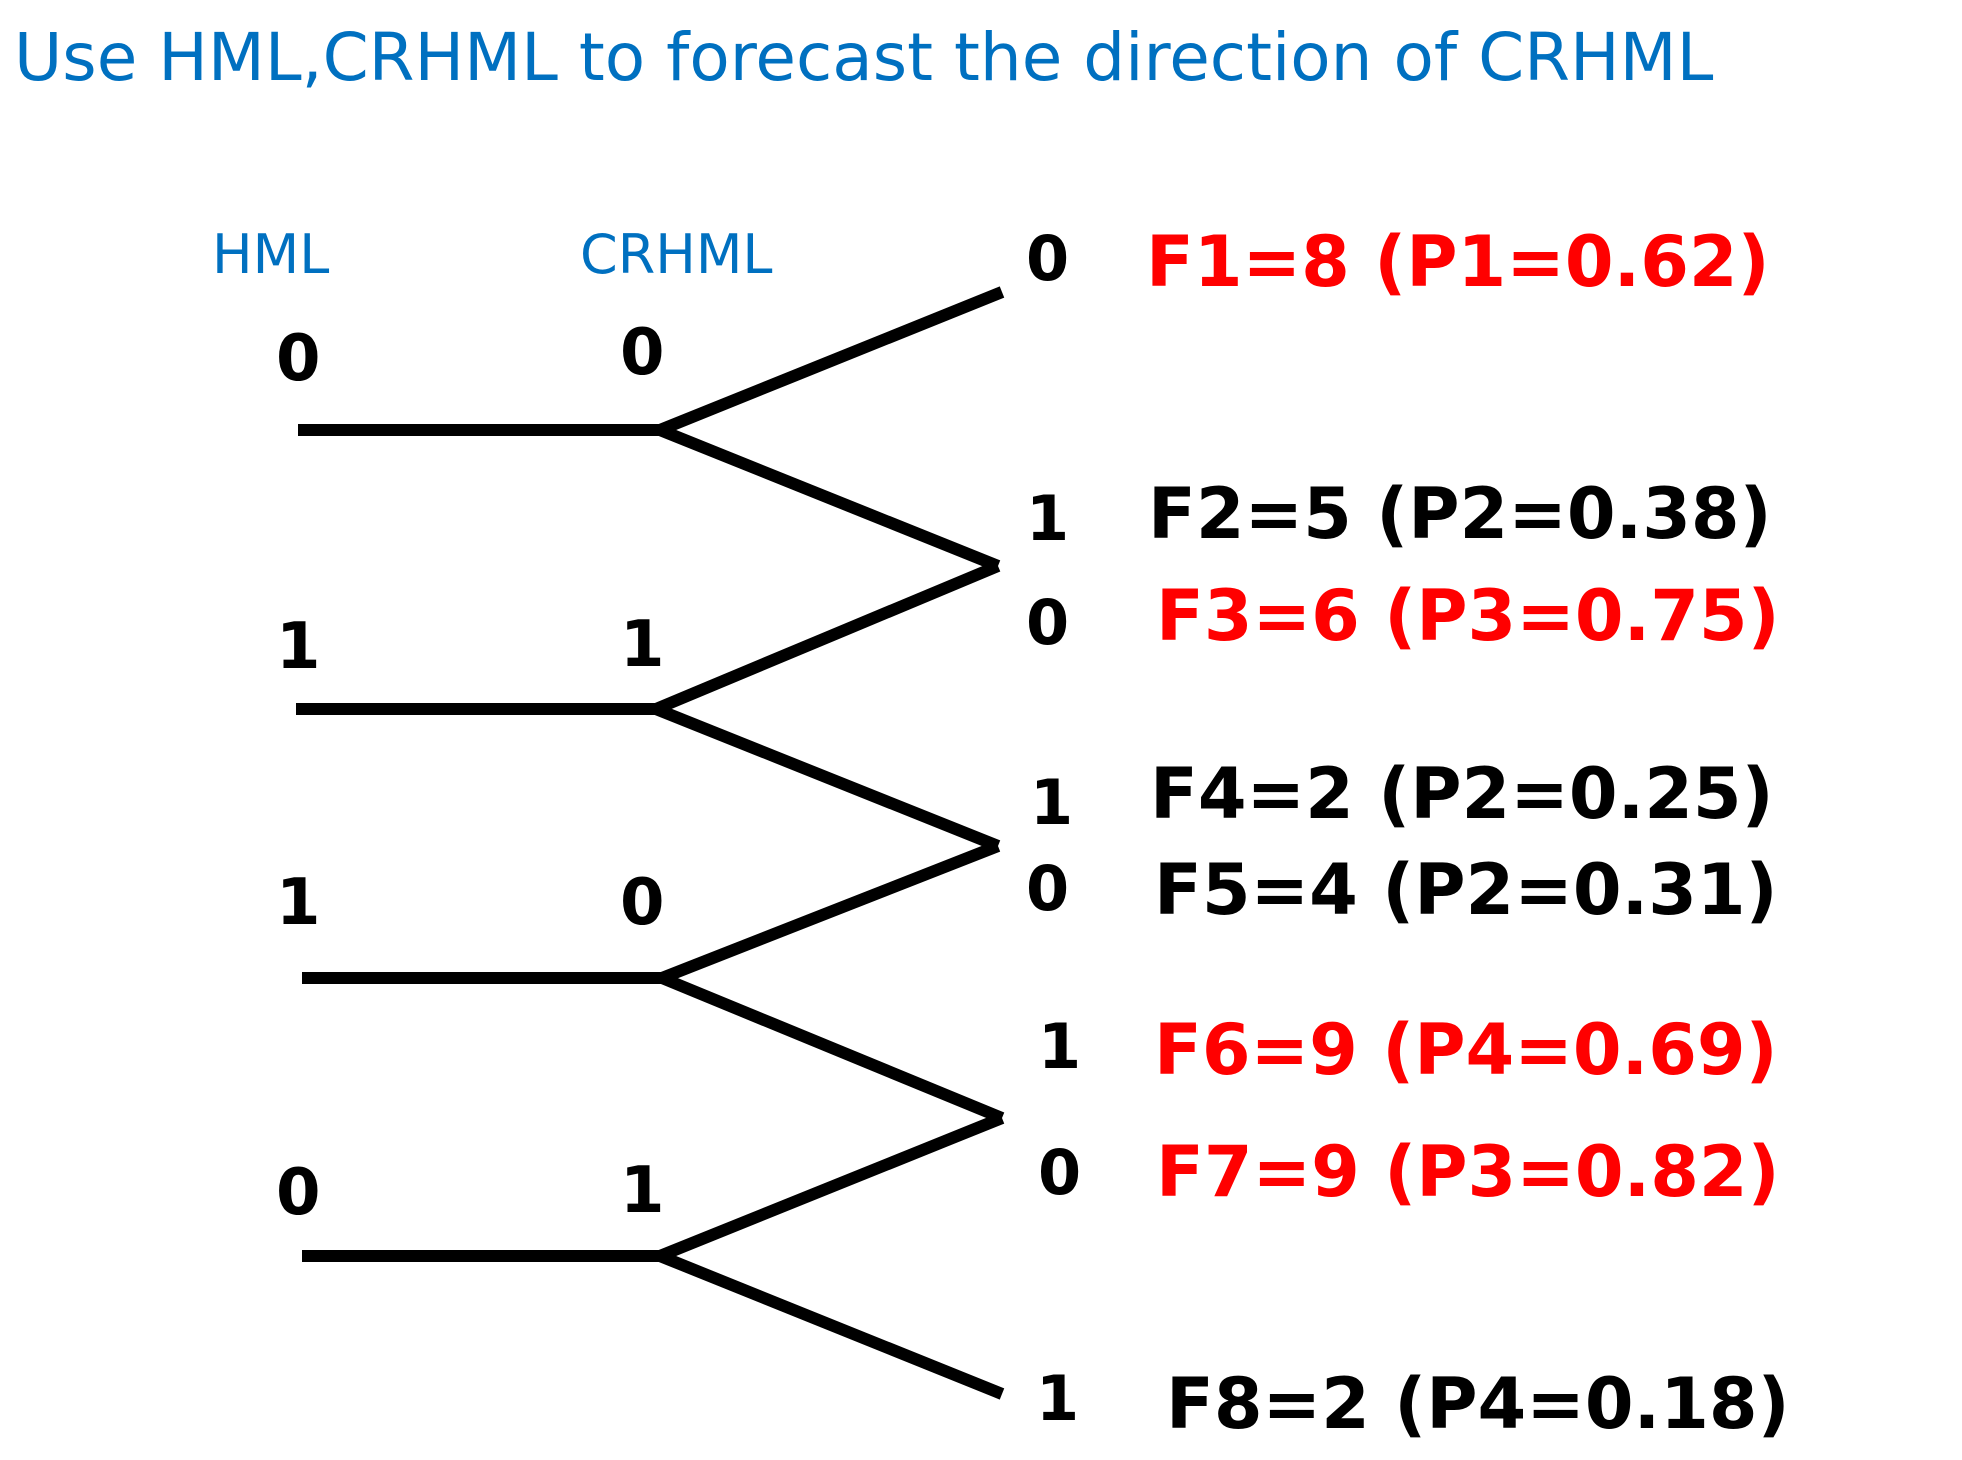  I want to click on column-header-hml: HML, so click(270, 254).